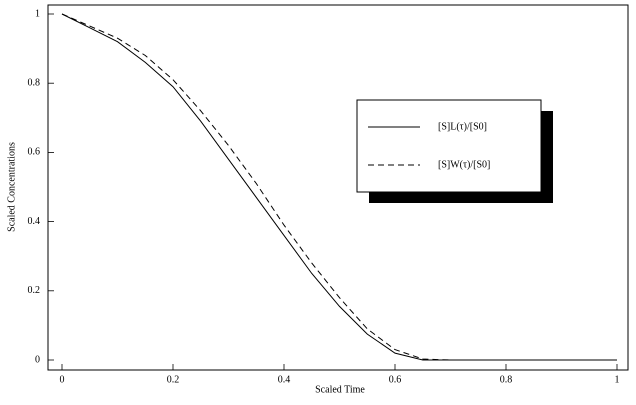 Image resolution: width=636 pixels, height=405 pixels. What do you see at coordinates (62, 379) in the screenshot?
I see `x-tick-label: 0` at bounding box center [62, 379].